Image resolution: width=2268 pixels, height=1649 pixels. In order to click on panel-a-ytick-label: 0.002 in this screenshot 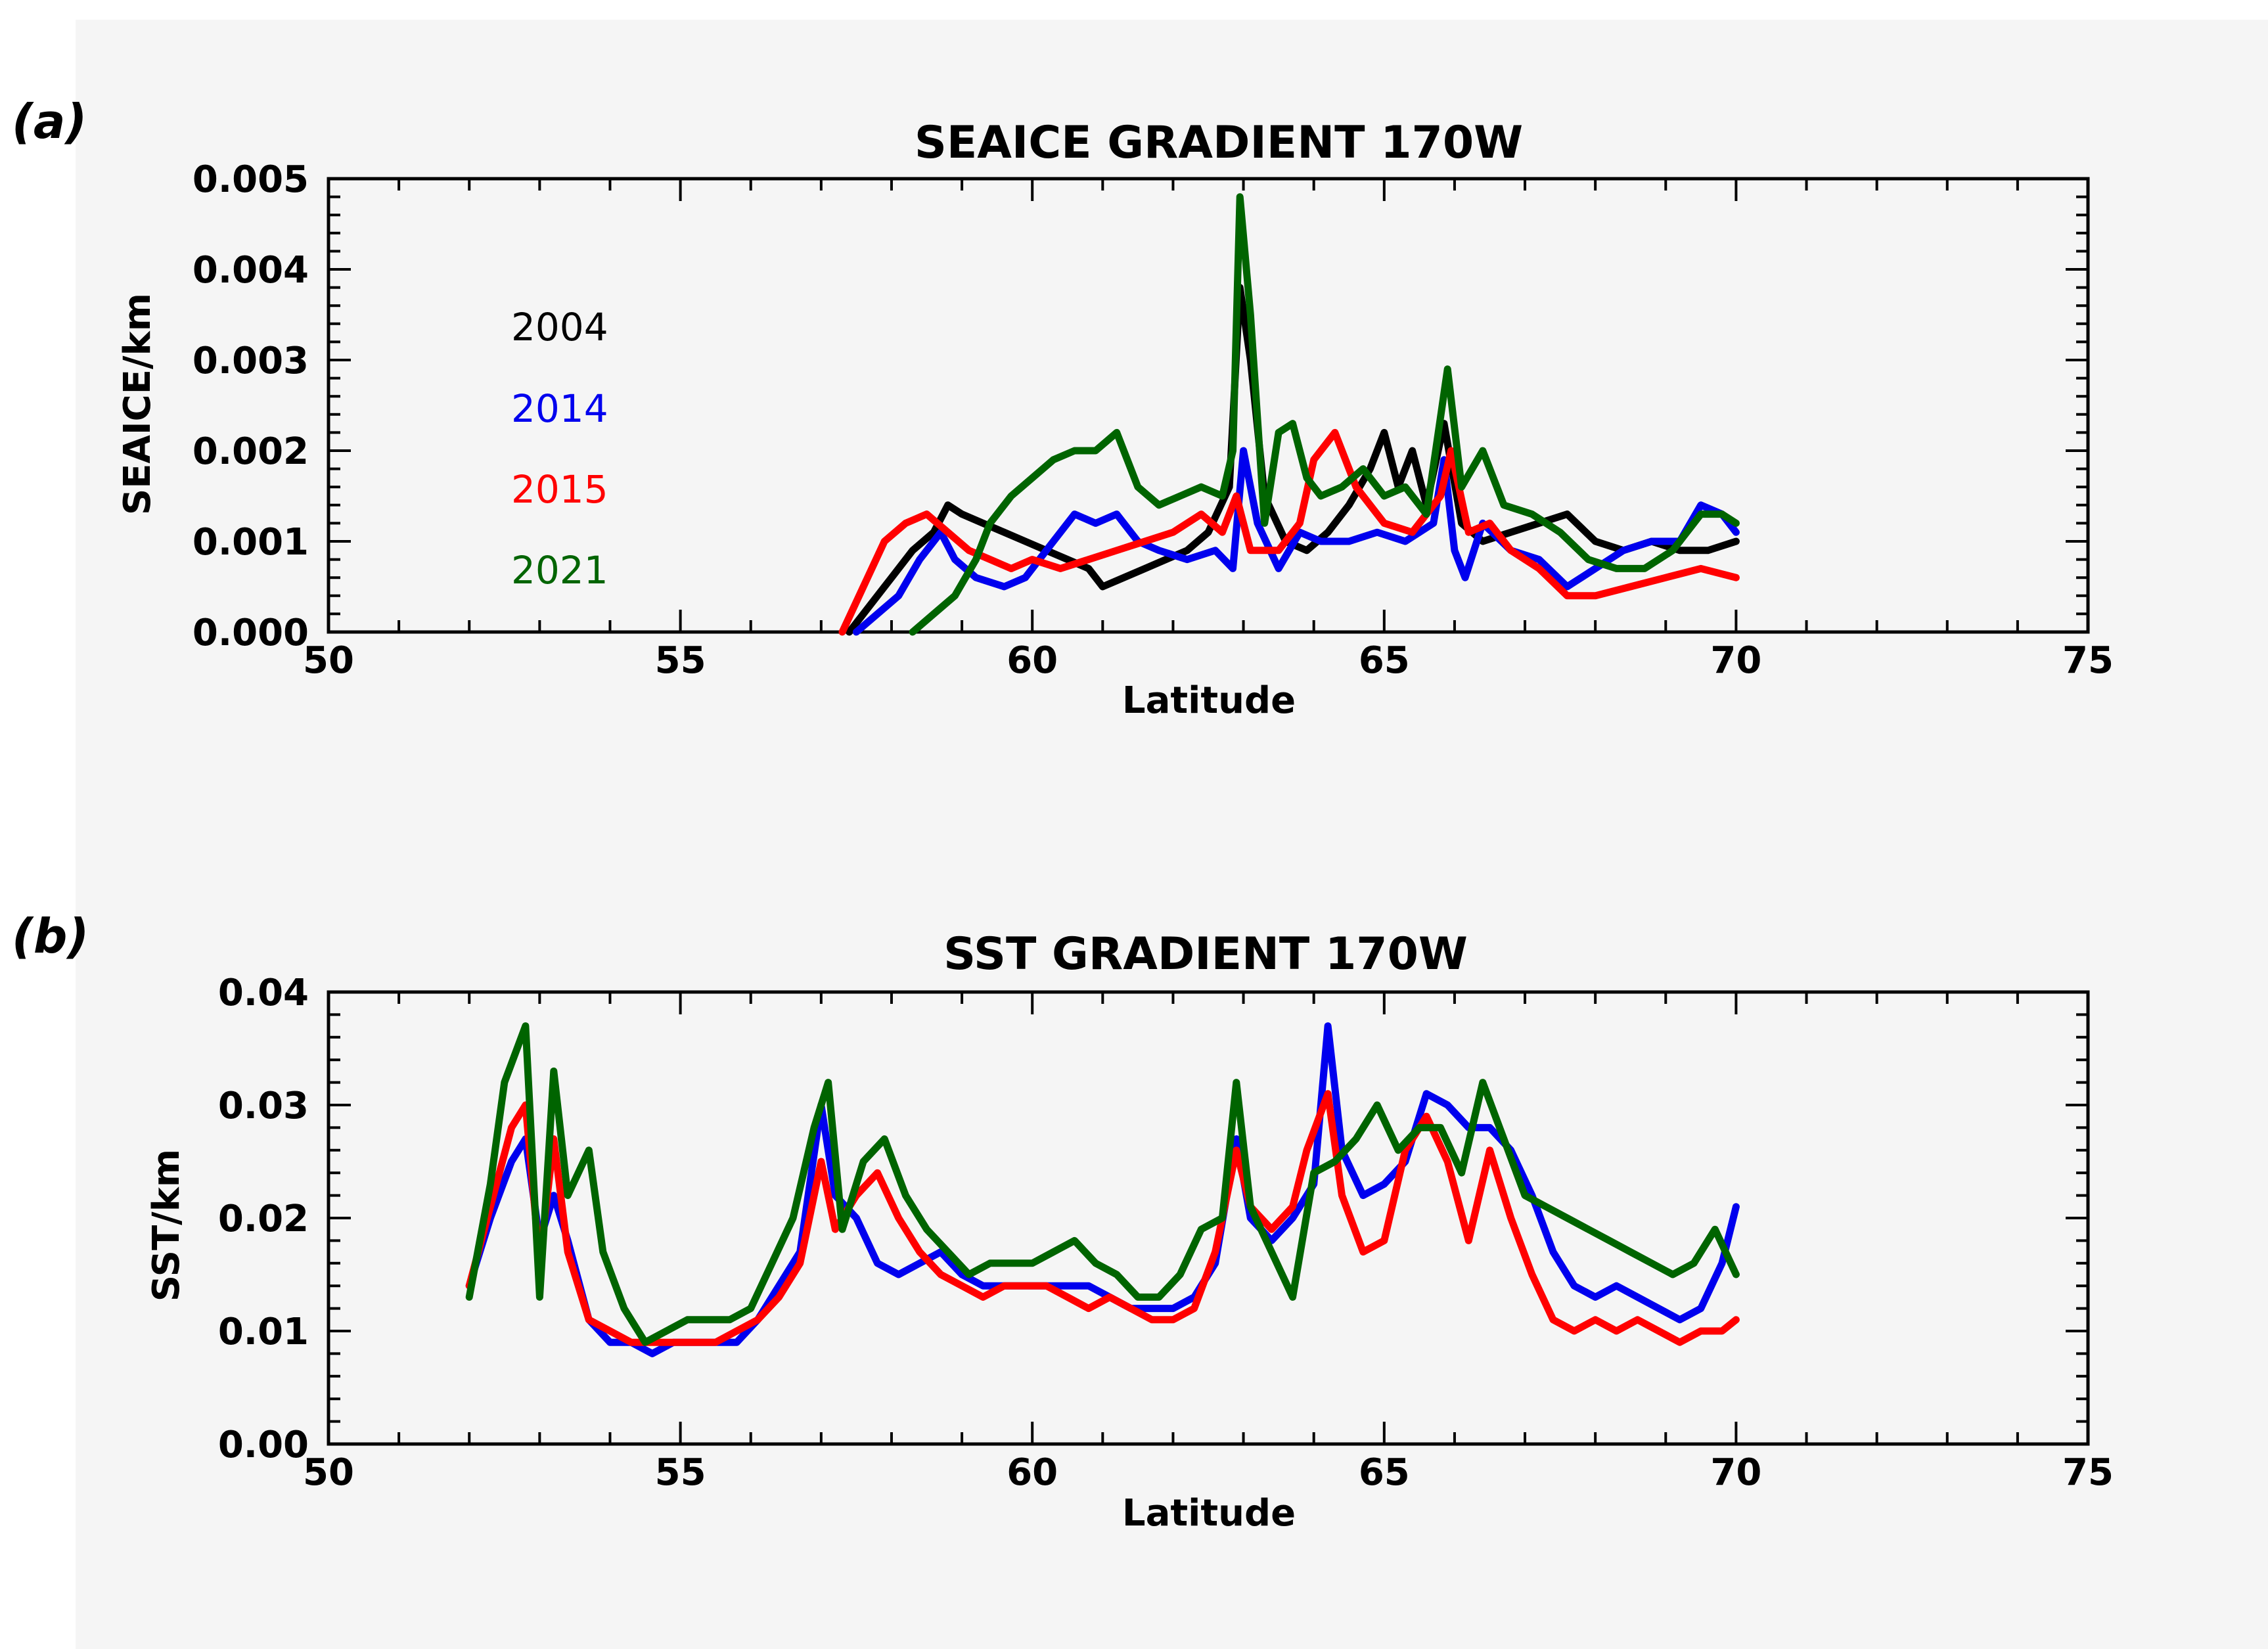, I will do `click(251, 451)`.